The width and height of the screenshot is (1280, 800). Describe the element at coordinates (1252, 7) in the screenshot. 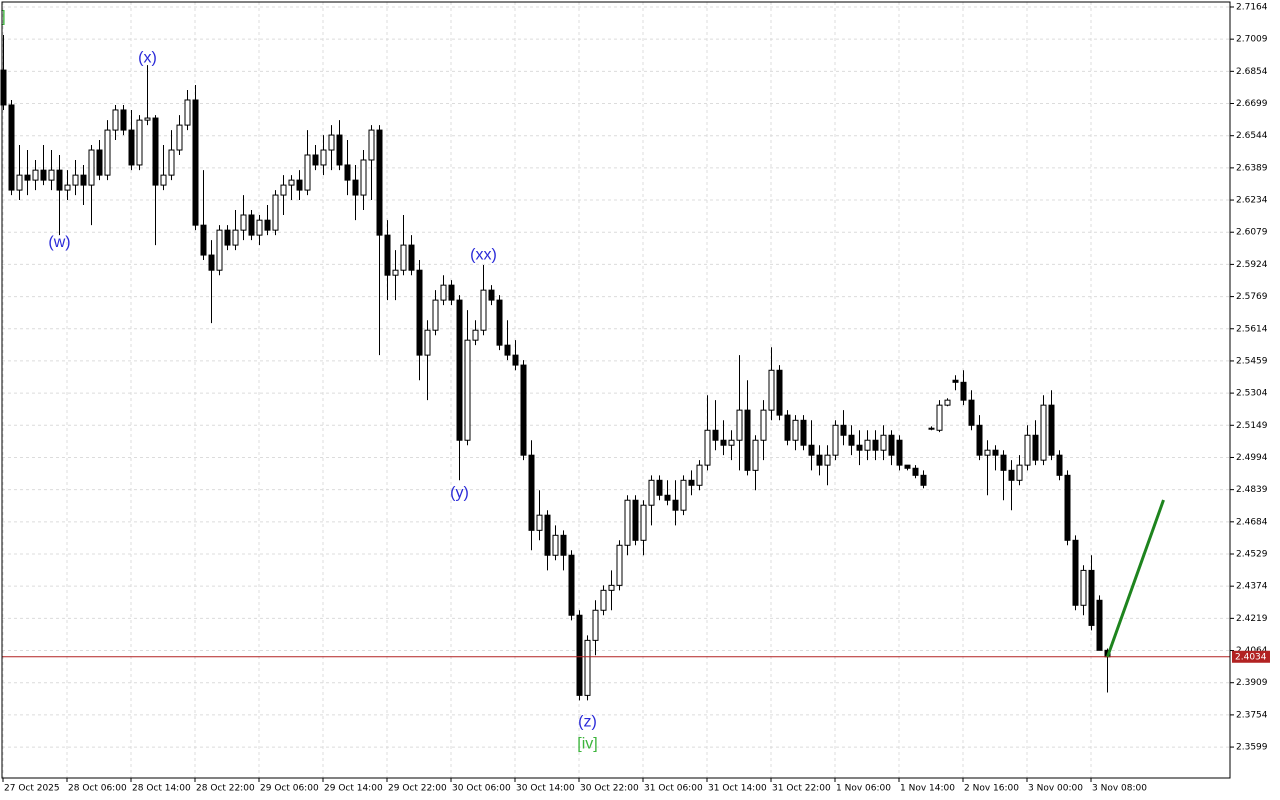

I see `y-tick-label: 2.7164` at that location.